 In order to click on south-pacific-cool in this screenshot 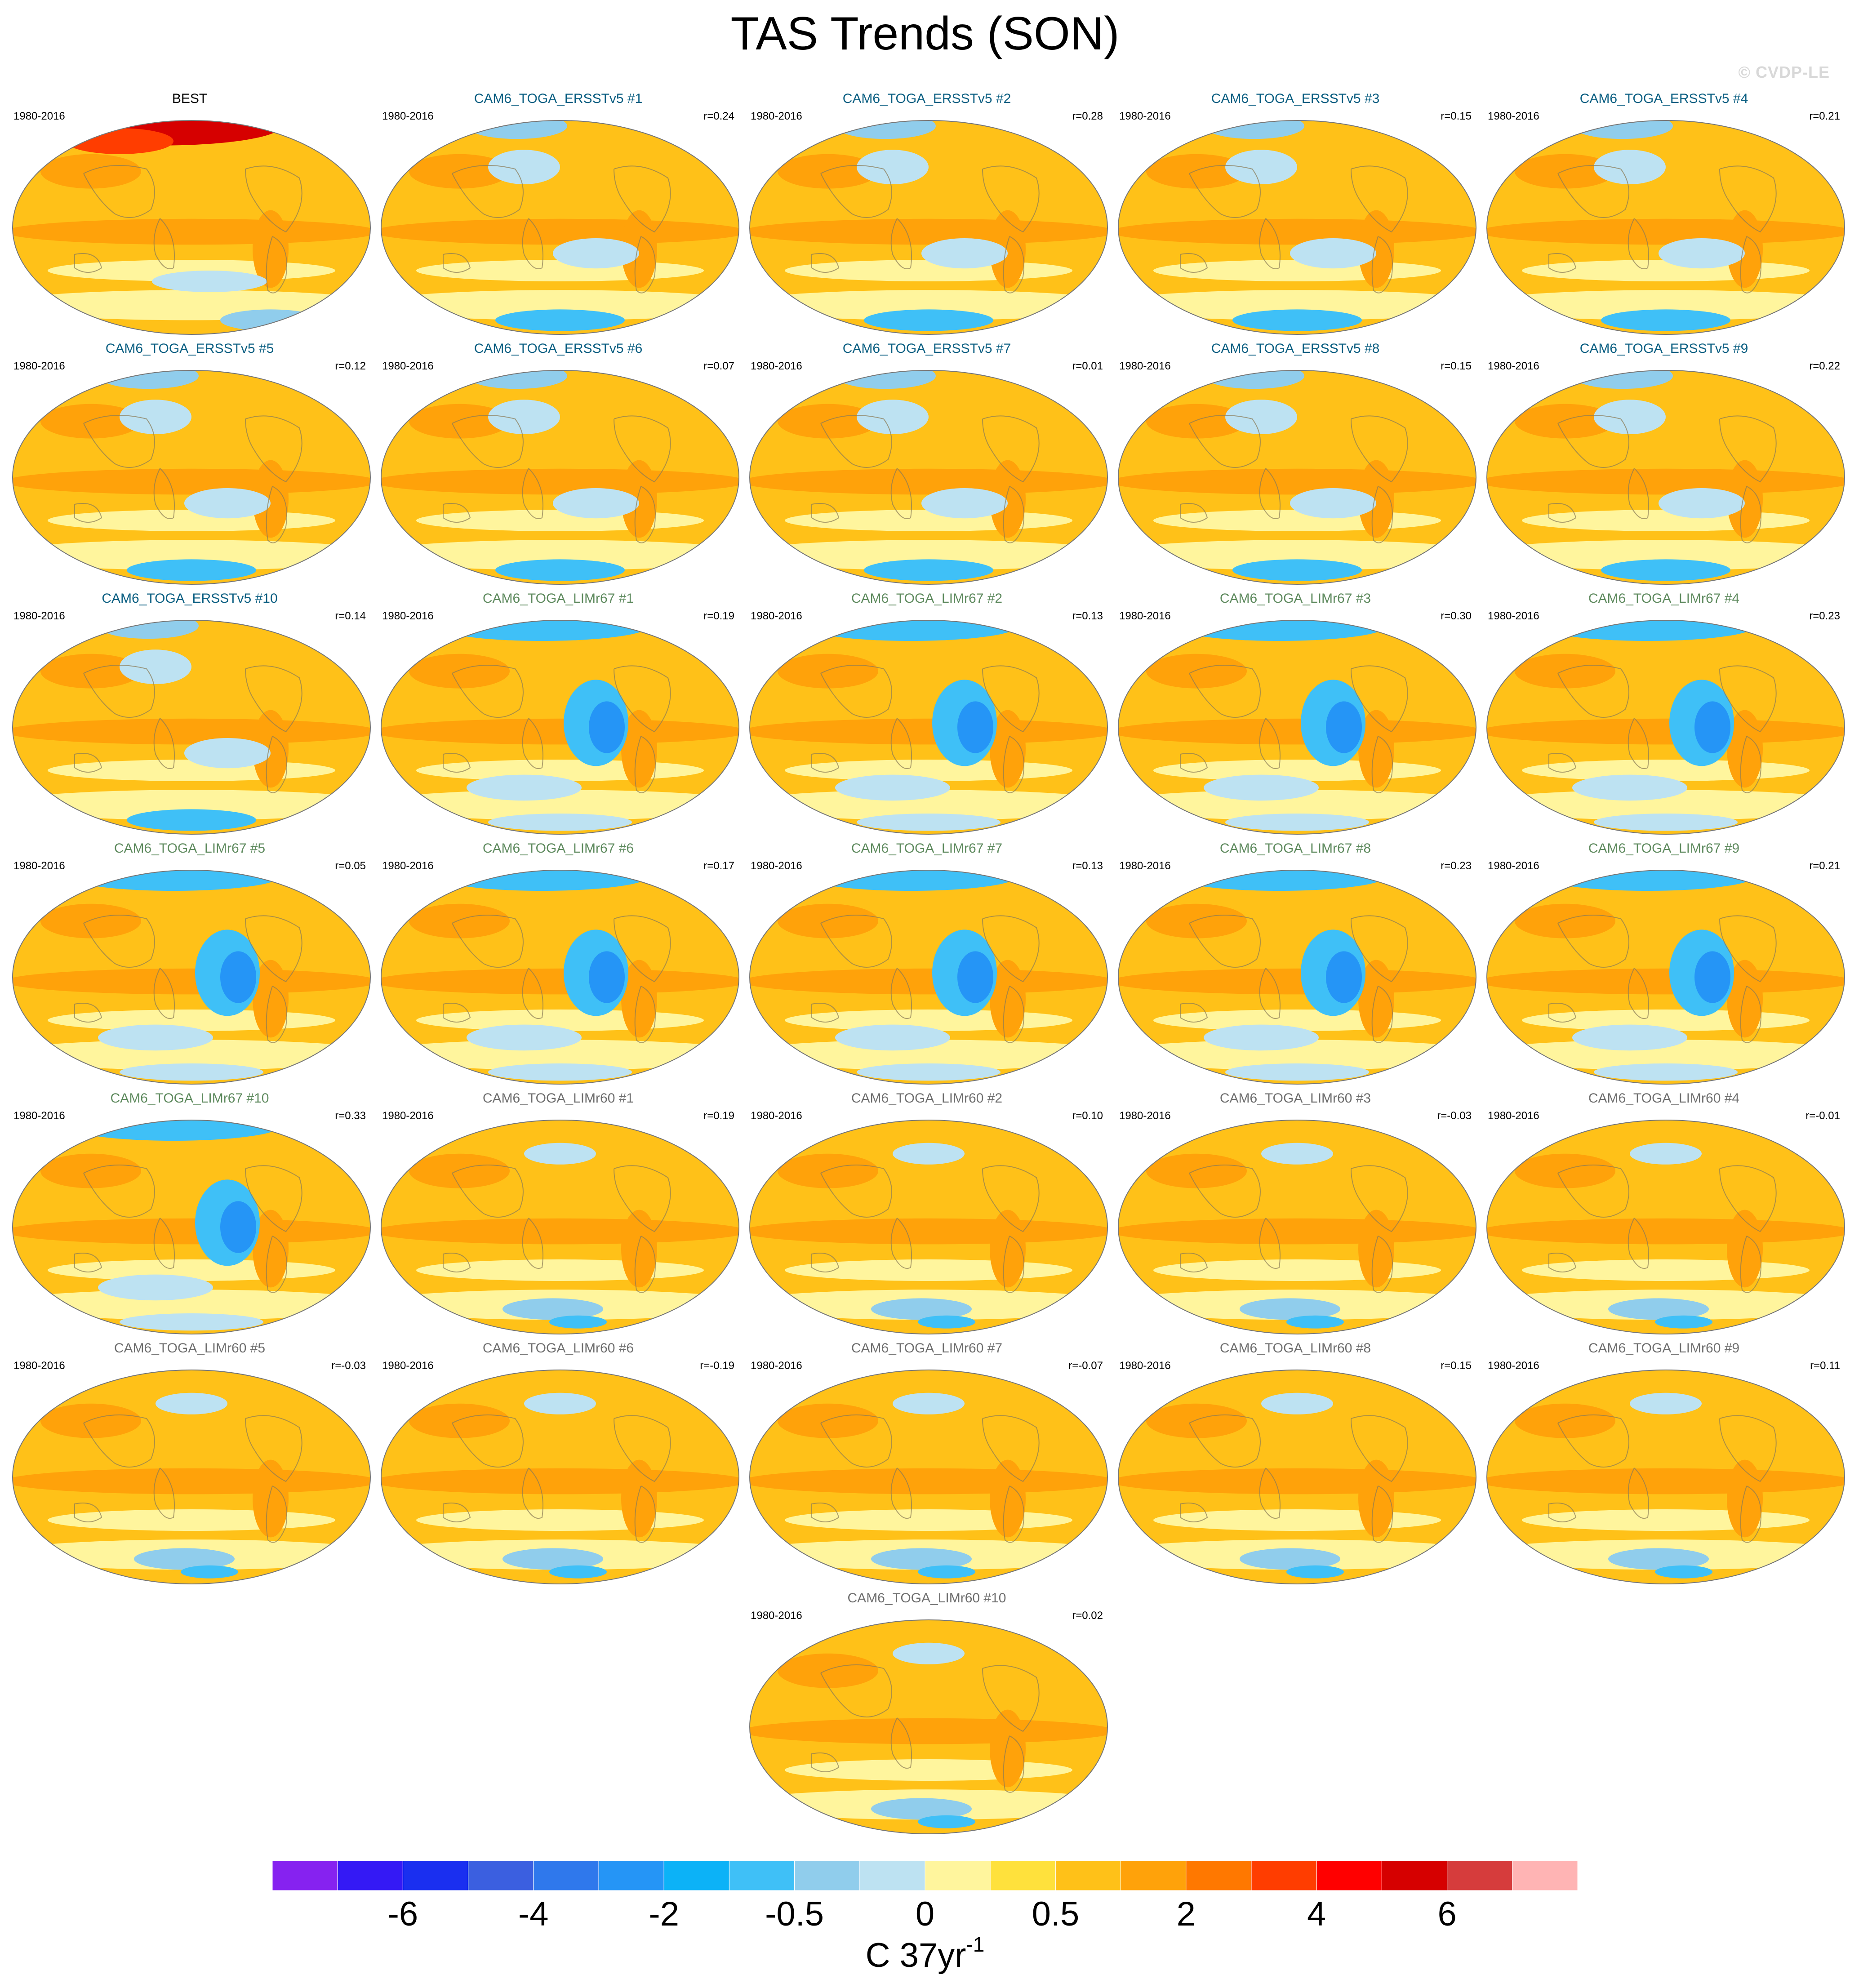, I will do `click(209, 281)`.